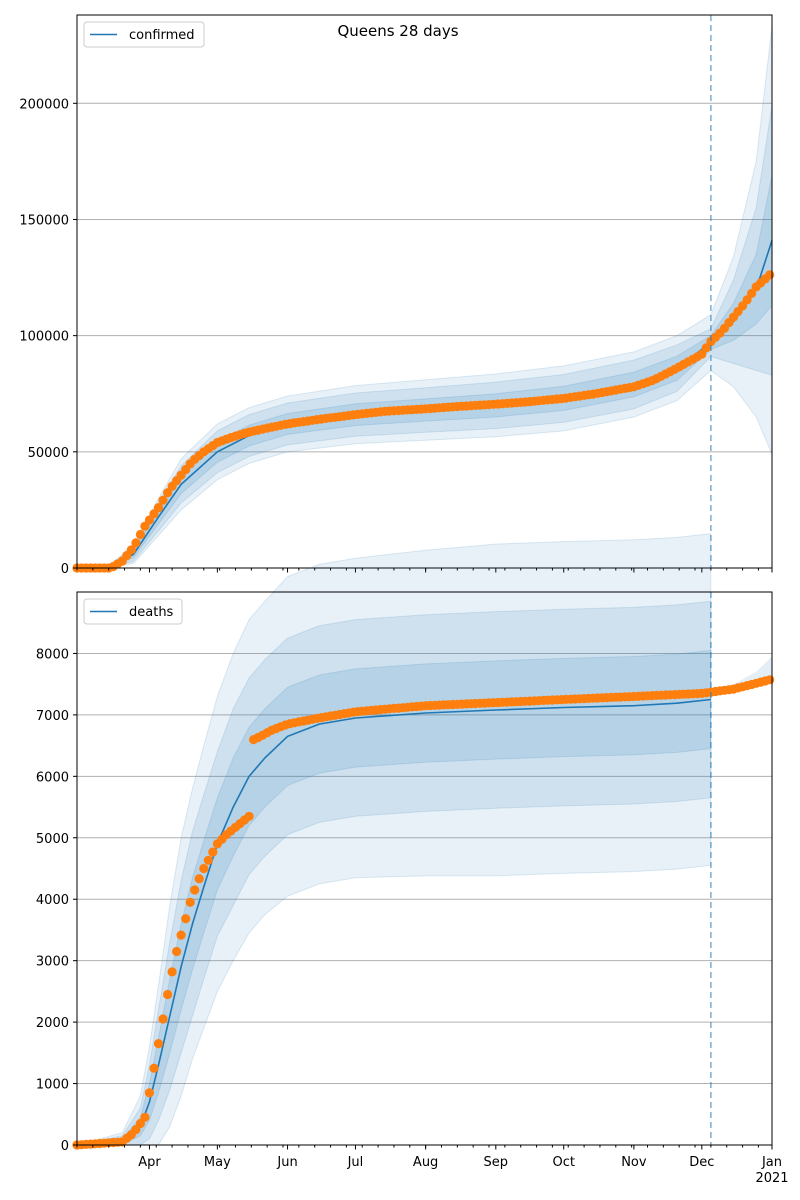  I want to click on confirmed-ytick-label: 150000, so click(44, 220).